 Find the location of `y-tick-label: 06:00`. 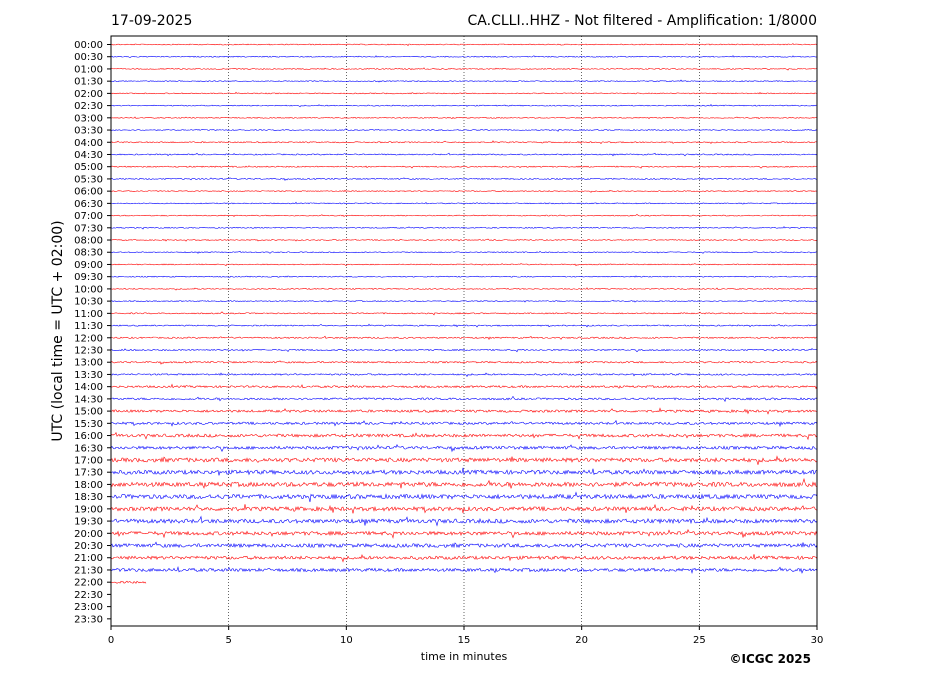

y-tick-label: 06:00 is located at coordinates (88, 192).